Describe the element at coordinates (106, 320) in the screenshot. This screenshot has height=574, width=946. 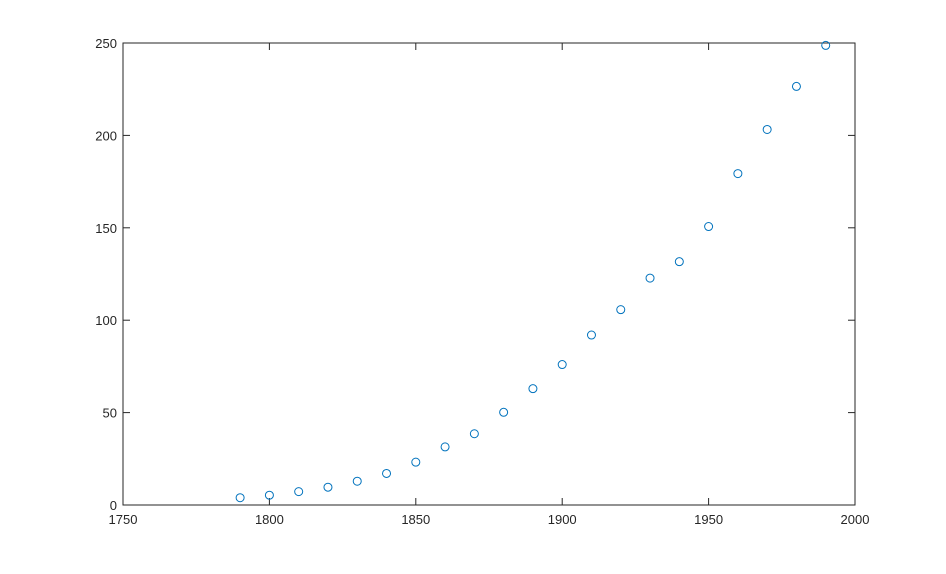
I see `y-tick-label: 100` at that location.